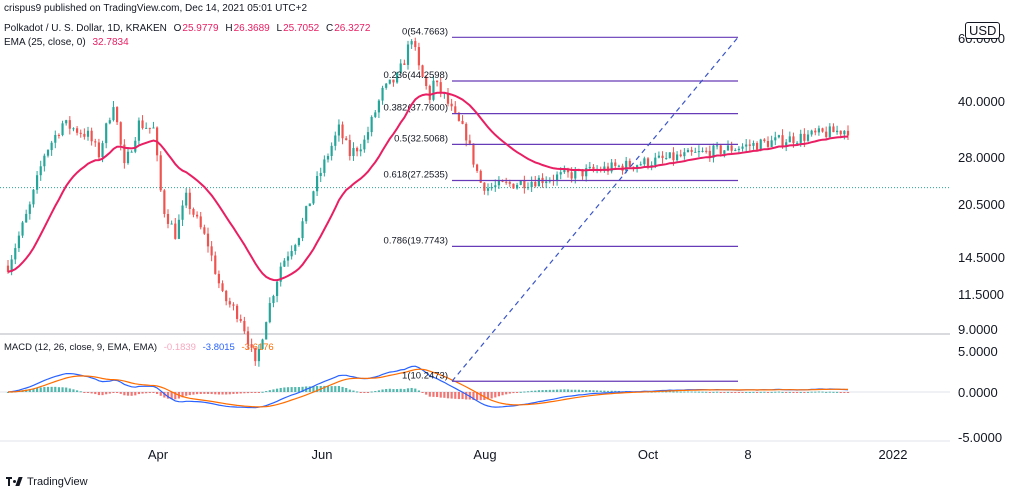  I want to click on fib-level-label: 0.236(44.2598), so click(416, 75).